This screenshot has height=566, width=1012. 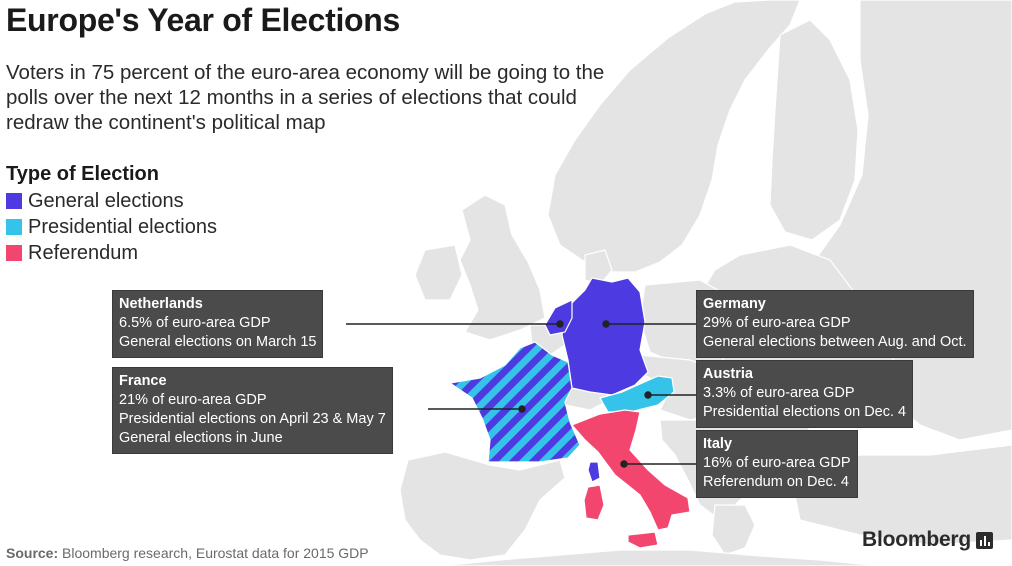 I want to click on callout-italy-line1: Referendum on Dec. 4, so click(x=776, y=482).